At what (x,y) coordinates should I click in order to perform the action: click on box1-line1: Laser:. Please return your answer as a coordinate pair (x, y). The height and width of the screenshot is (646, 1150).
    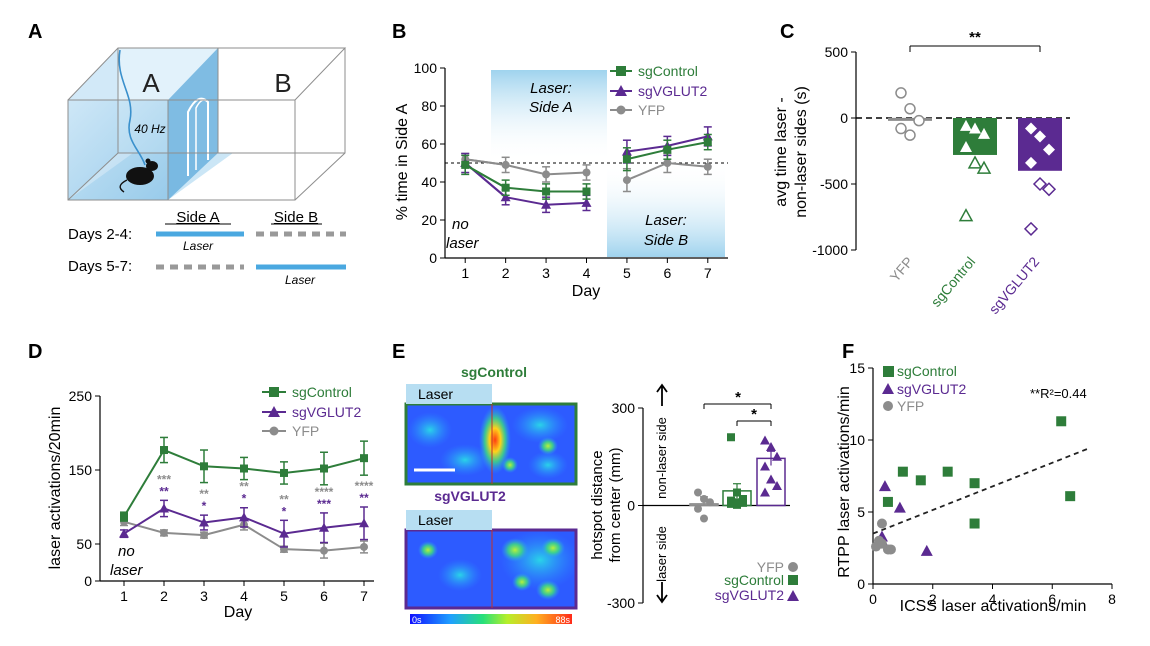
    Looking at the image, I should click on (551, 88).